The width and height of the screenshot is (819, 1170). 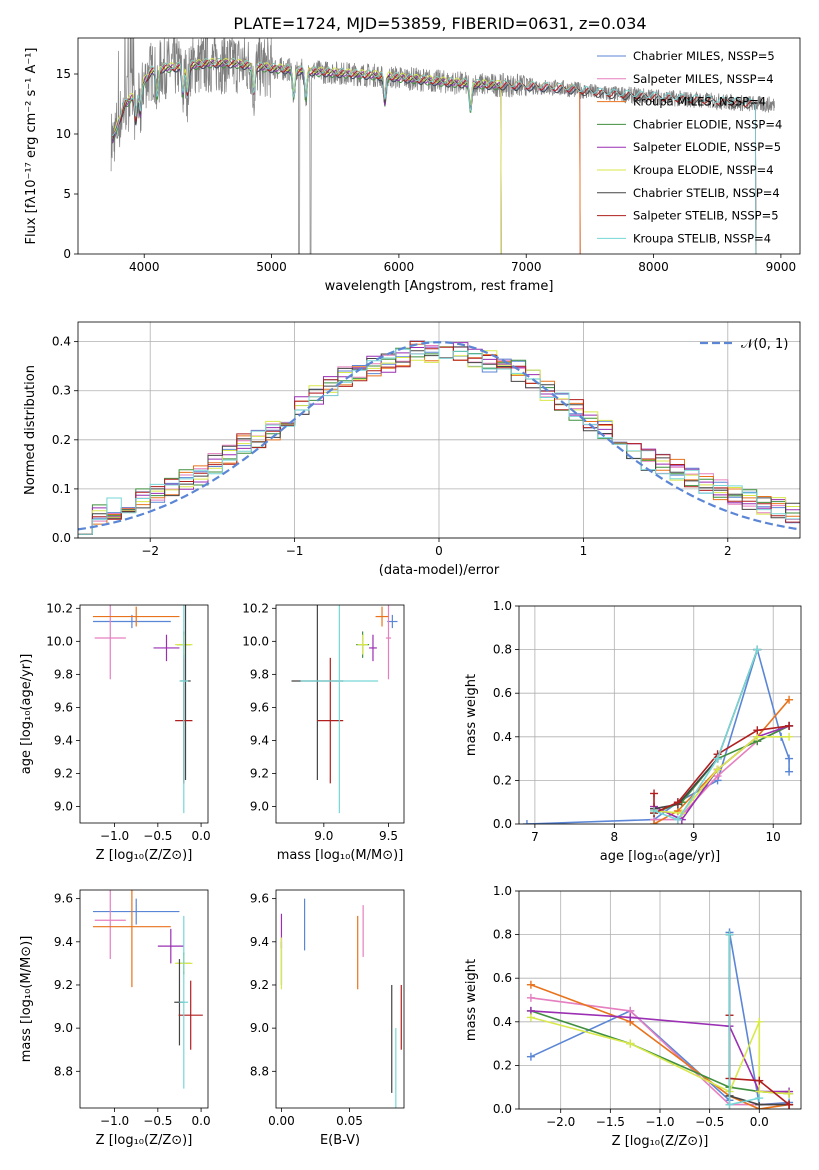 I want to click on y-tick-label: 10, so click(x=63, y=134).